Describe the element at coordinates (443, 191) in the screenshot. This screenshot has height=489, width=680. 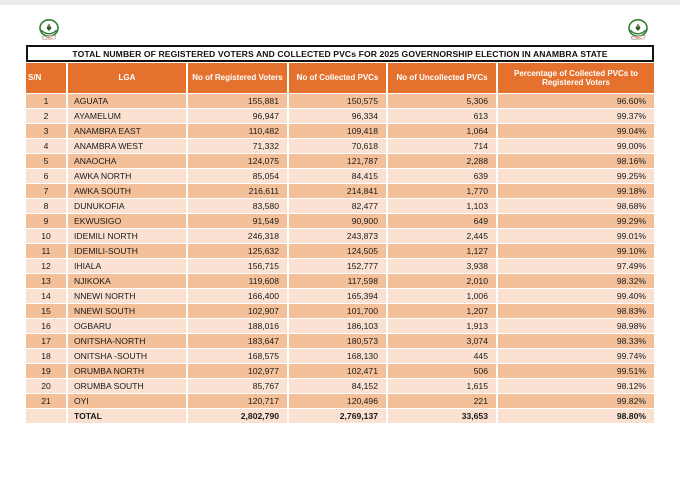
I see `cell-unc: 1,770` at that location.